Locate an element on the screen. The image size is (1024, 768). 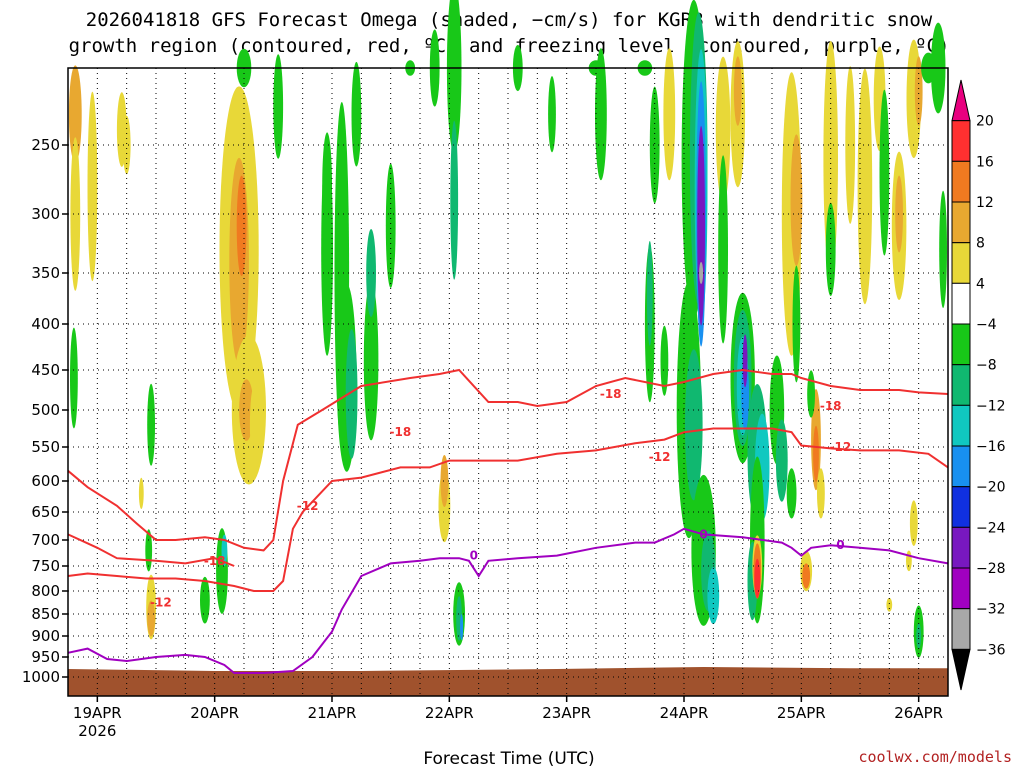
contour-label-4: -18 is located at coordinates (401, 432).